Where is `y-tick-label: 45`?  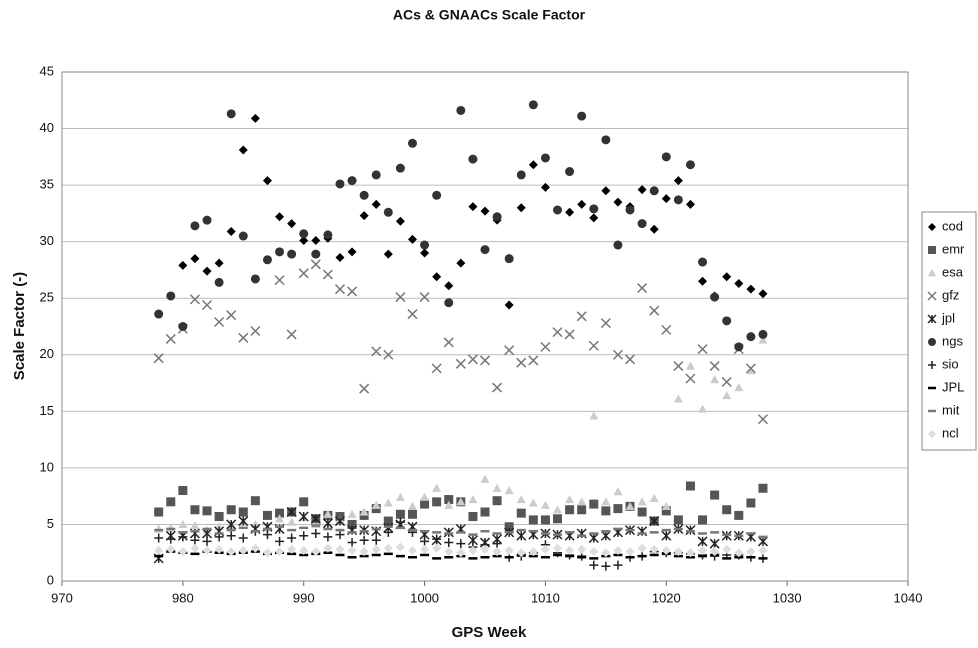 y-tick-label: 45 is located at coordinates (47, 70).